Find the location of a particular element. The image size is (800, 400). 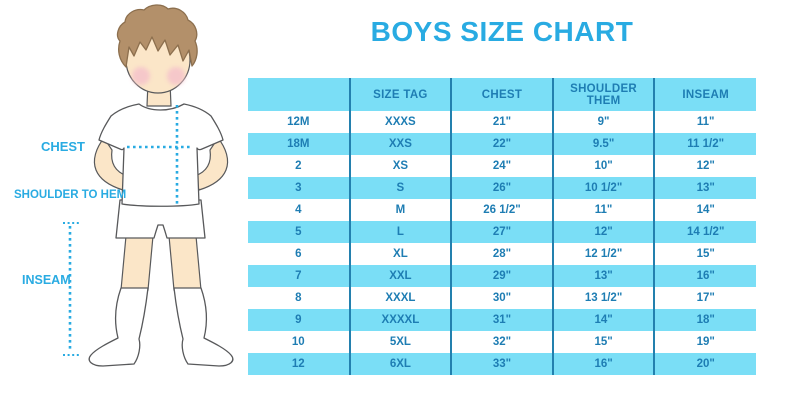

table-row: 12M XXXS 21" 9" 11" is located at coordinates (502, 122).